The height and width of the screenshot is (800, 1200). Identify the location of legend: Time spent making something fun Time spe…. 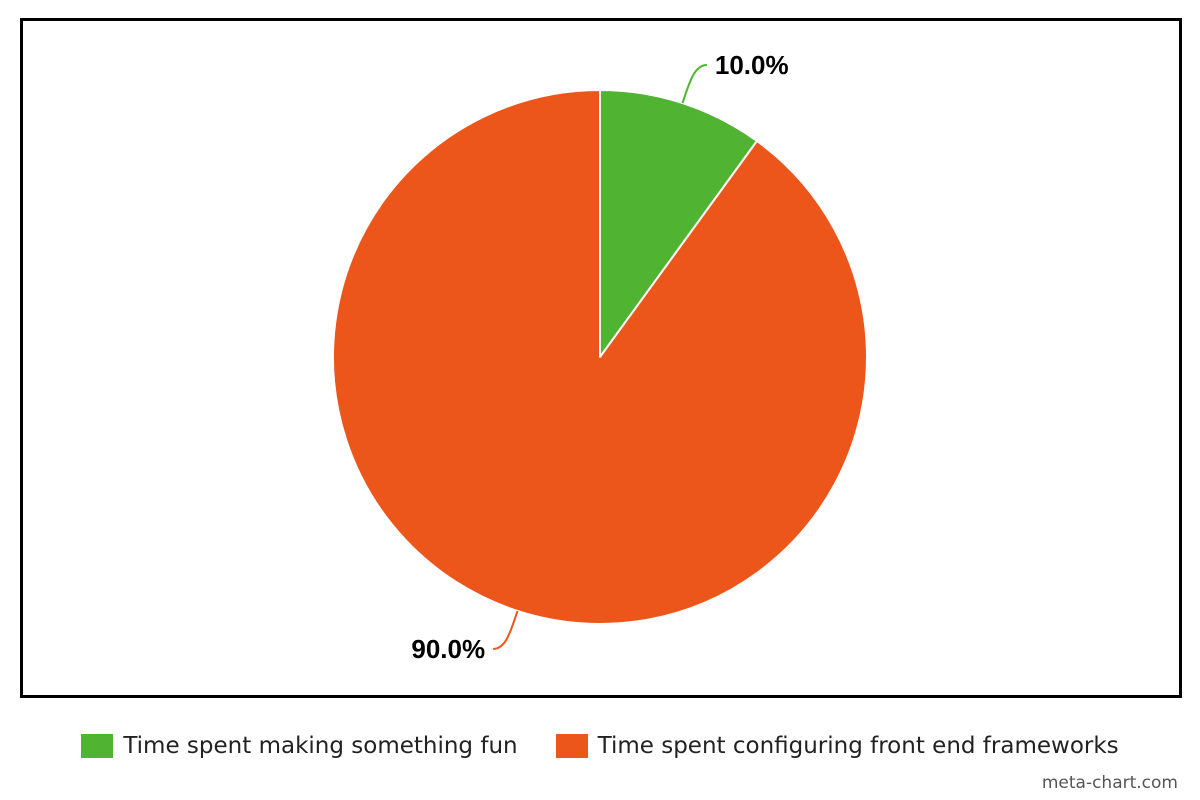
(600, 746).